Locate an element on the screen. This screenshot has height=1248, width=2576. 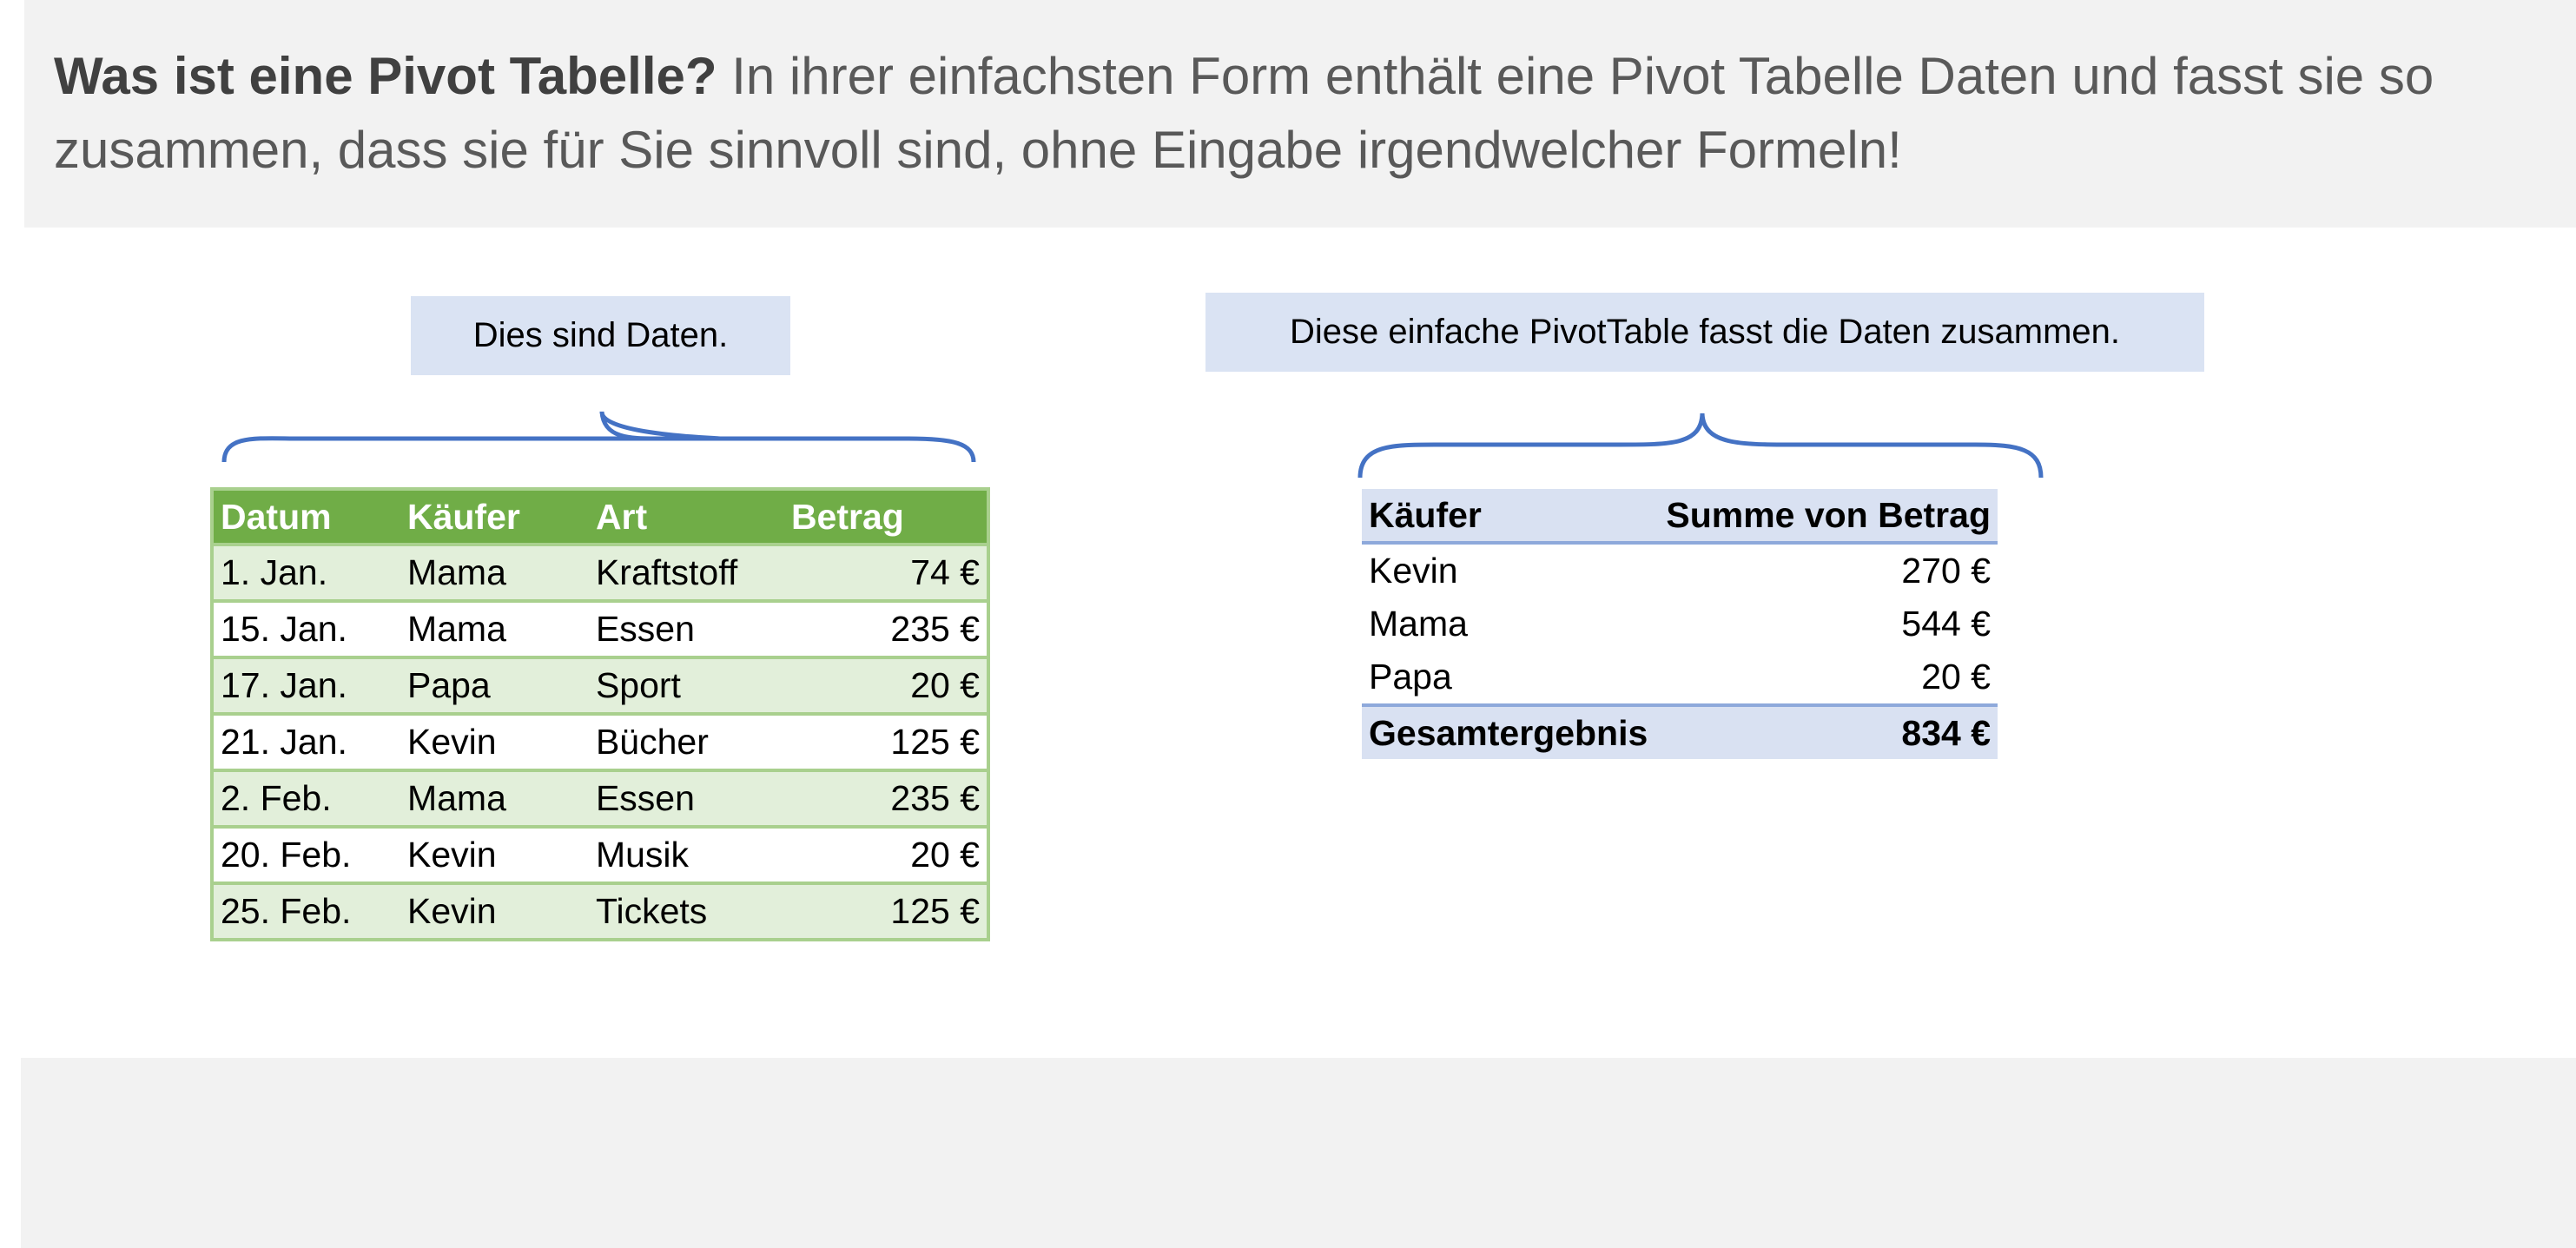
table-row: 1. Jan. Mama Kraftstoff 74 € is located at coordinates (600, 572).